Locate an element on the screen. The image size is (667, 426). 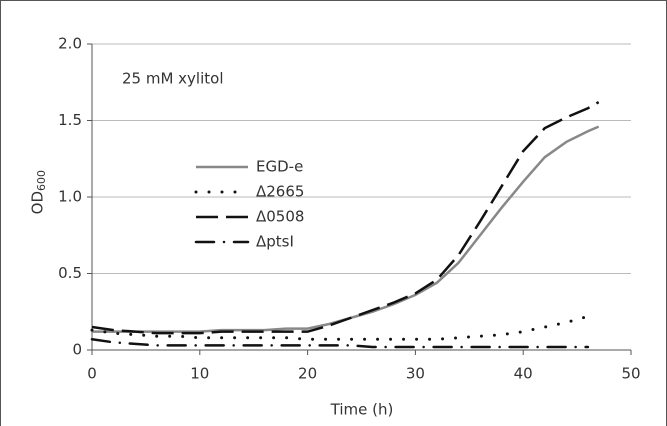
x-tick-label: 40 is located at coordinates (523, 374).